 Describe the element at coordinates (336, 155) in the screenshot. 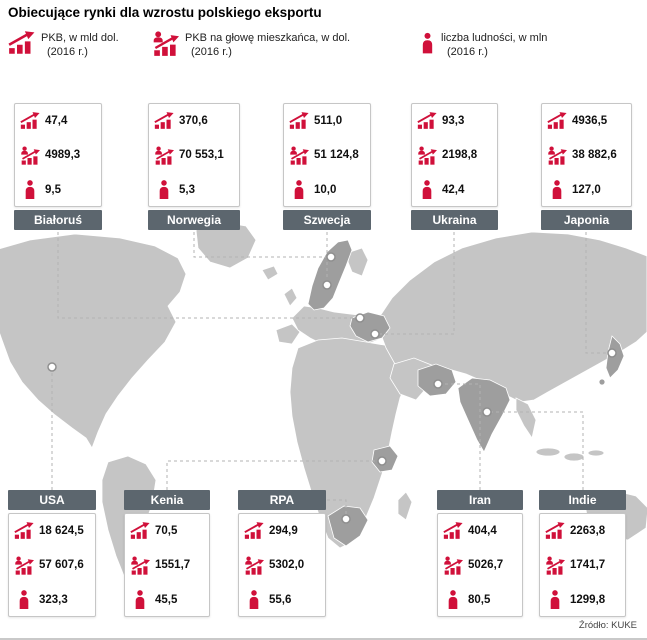

I see `gdp-per-capita-value: 51 124,8` at that location.